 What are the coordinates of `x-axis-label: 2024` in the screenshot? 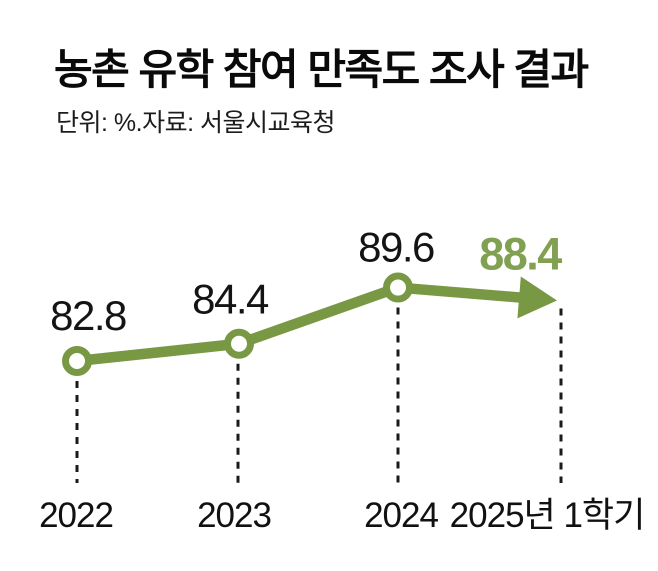 It's located at (401, 515).